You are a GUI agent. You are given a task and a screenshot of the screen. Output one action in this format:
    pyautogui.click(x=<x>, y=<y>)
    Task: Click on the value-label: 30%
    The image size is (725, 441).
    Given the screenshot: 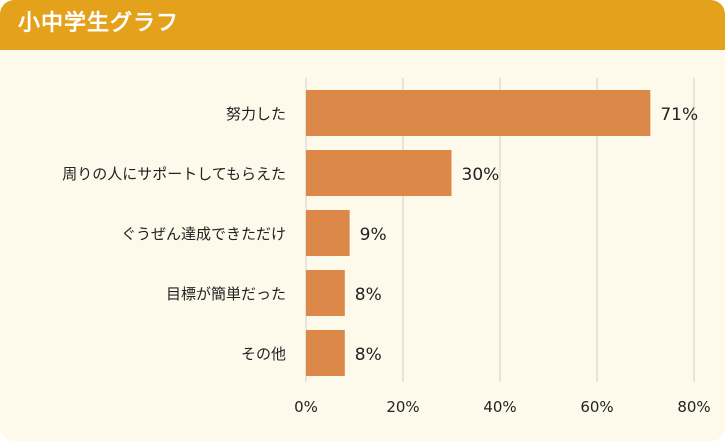 What is the action you would take?
    pyautogui.click(x=481, y=175)
    